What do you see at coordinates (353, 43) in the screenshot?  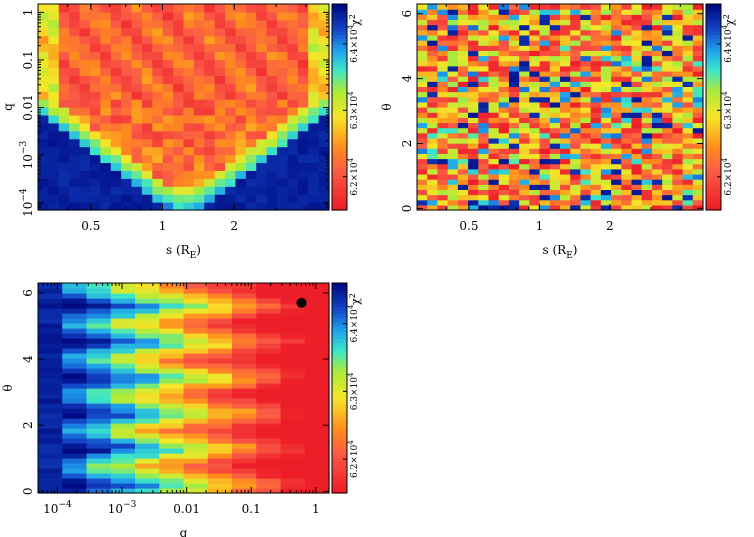 I see `colorbar-tick-label-group: 6.4×104` at bounding box center [353, 43].